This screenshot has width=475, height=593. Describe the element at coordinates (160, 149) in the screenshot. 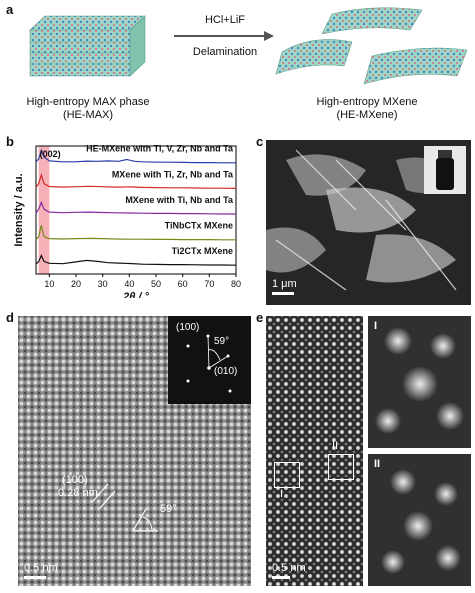

I see `series-label-0: HE-MXene with Ti, V, Zr, Nb and Ta` at that location.